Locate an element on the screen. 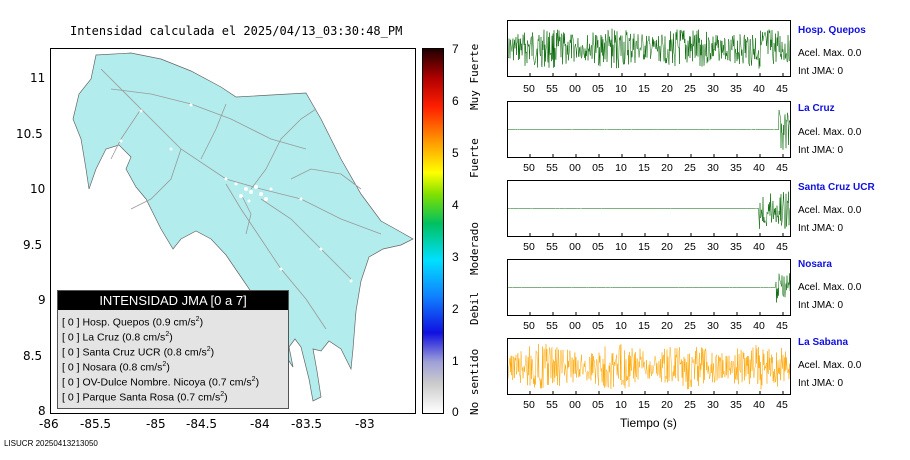 The width and height of the screenshot is (910, 460). y-tick-label: 11 is located at coordinates (38, 78).